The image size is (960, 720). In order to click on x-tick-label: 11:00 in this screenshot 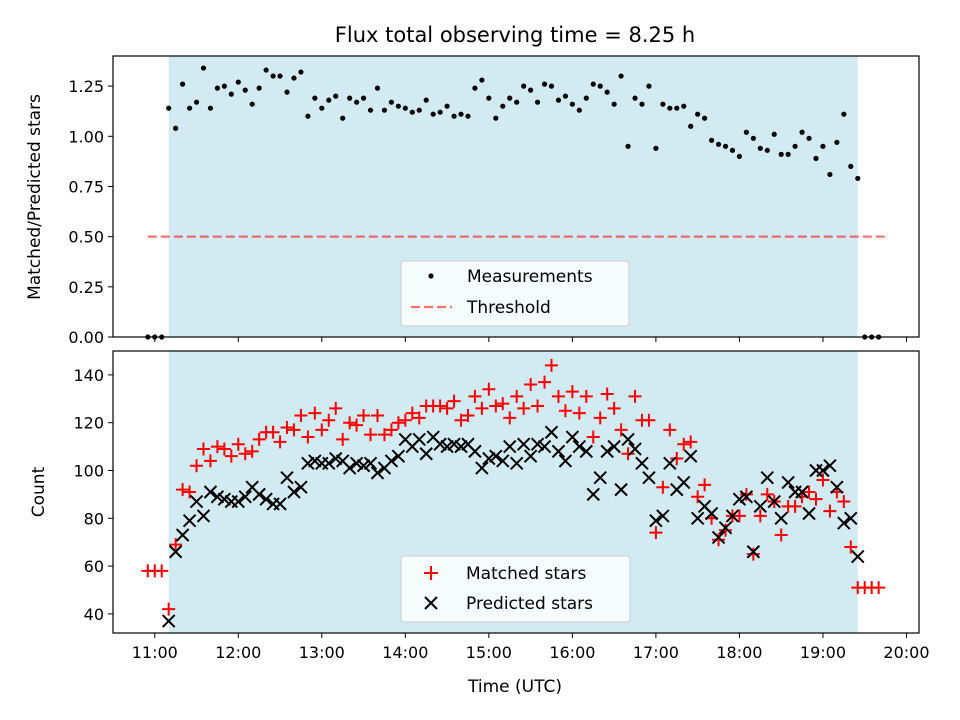, I will do `click(155, 652)`.